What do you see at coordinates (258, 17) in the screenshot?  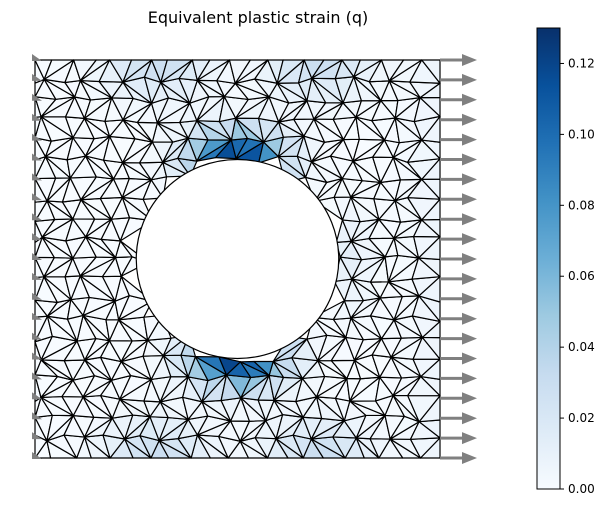 I see `chart-title: Equivalent plastic strain (q)` at bounding box center [258, 17].